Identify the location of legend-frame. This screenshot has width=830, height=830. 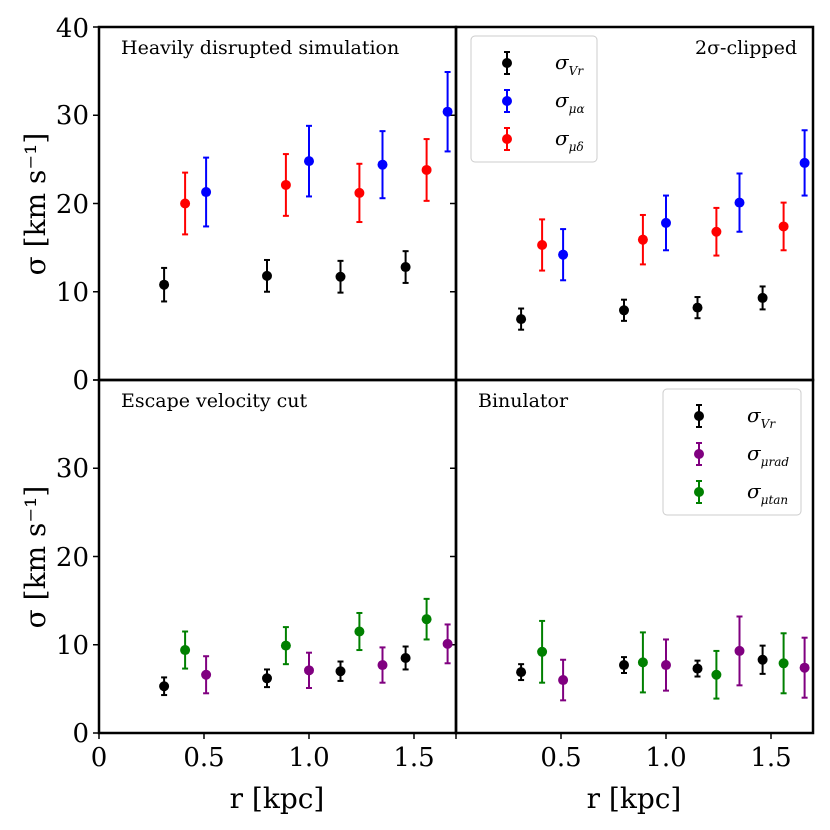
(534, 99).